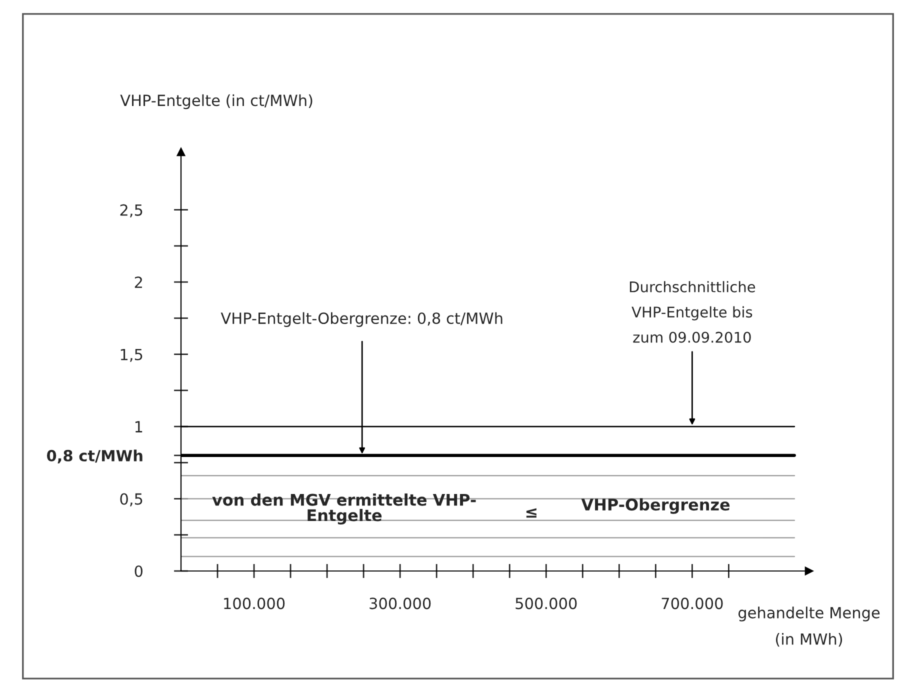 The height and width of the screenshot is (696, 916). What do you see at coordinates (138, 426) in the screenshot?
I see `y-tick-label: 1` at bounding box center [138, 426].